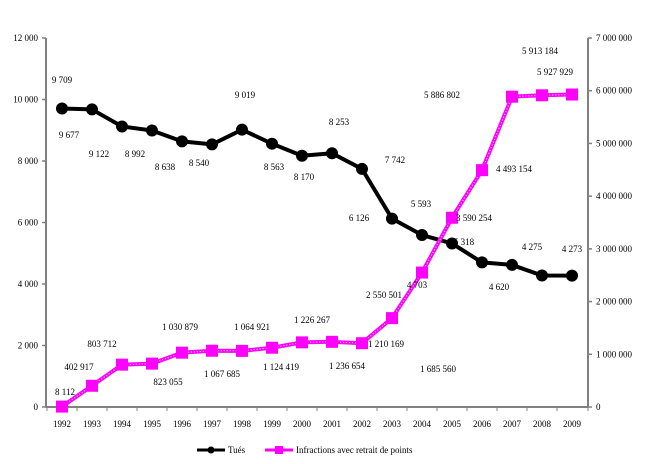  Describe the element at coordinates (152, 424) in the screenshot. I see `x-tick-label: 1995` at that location.